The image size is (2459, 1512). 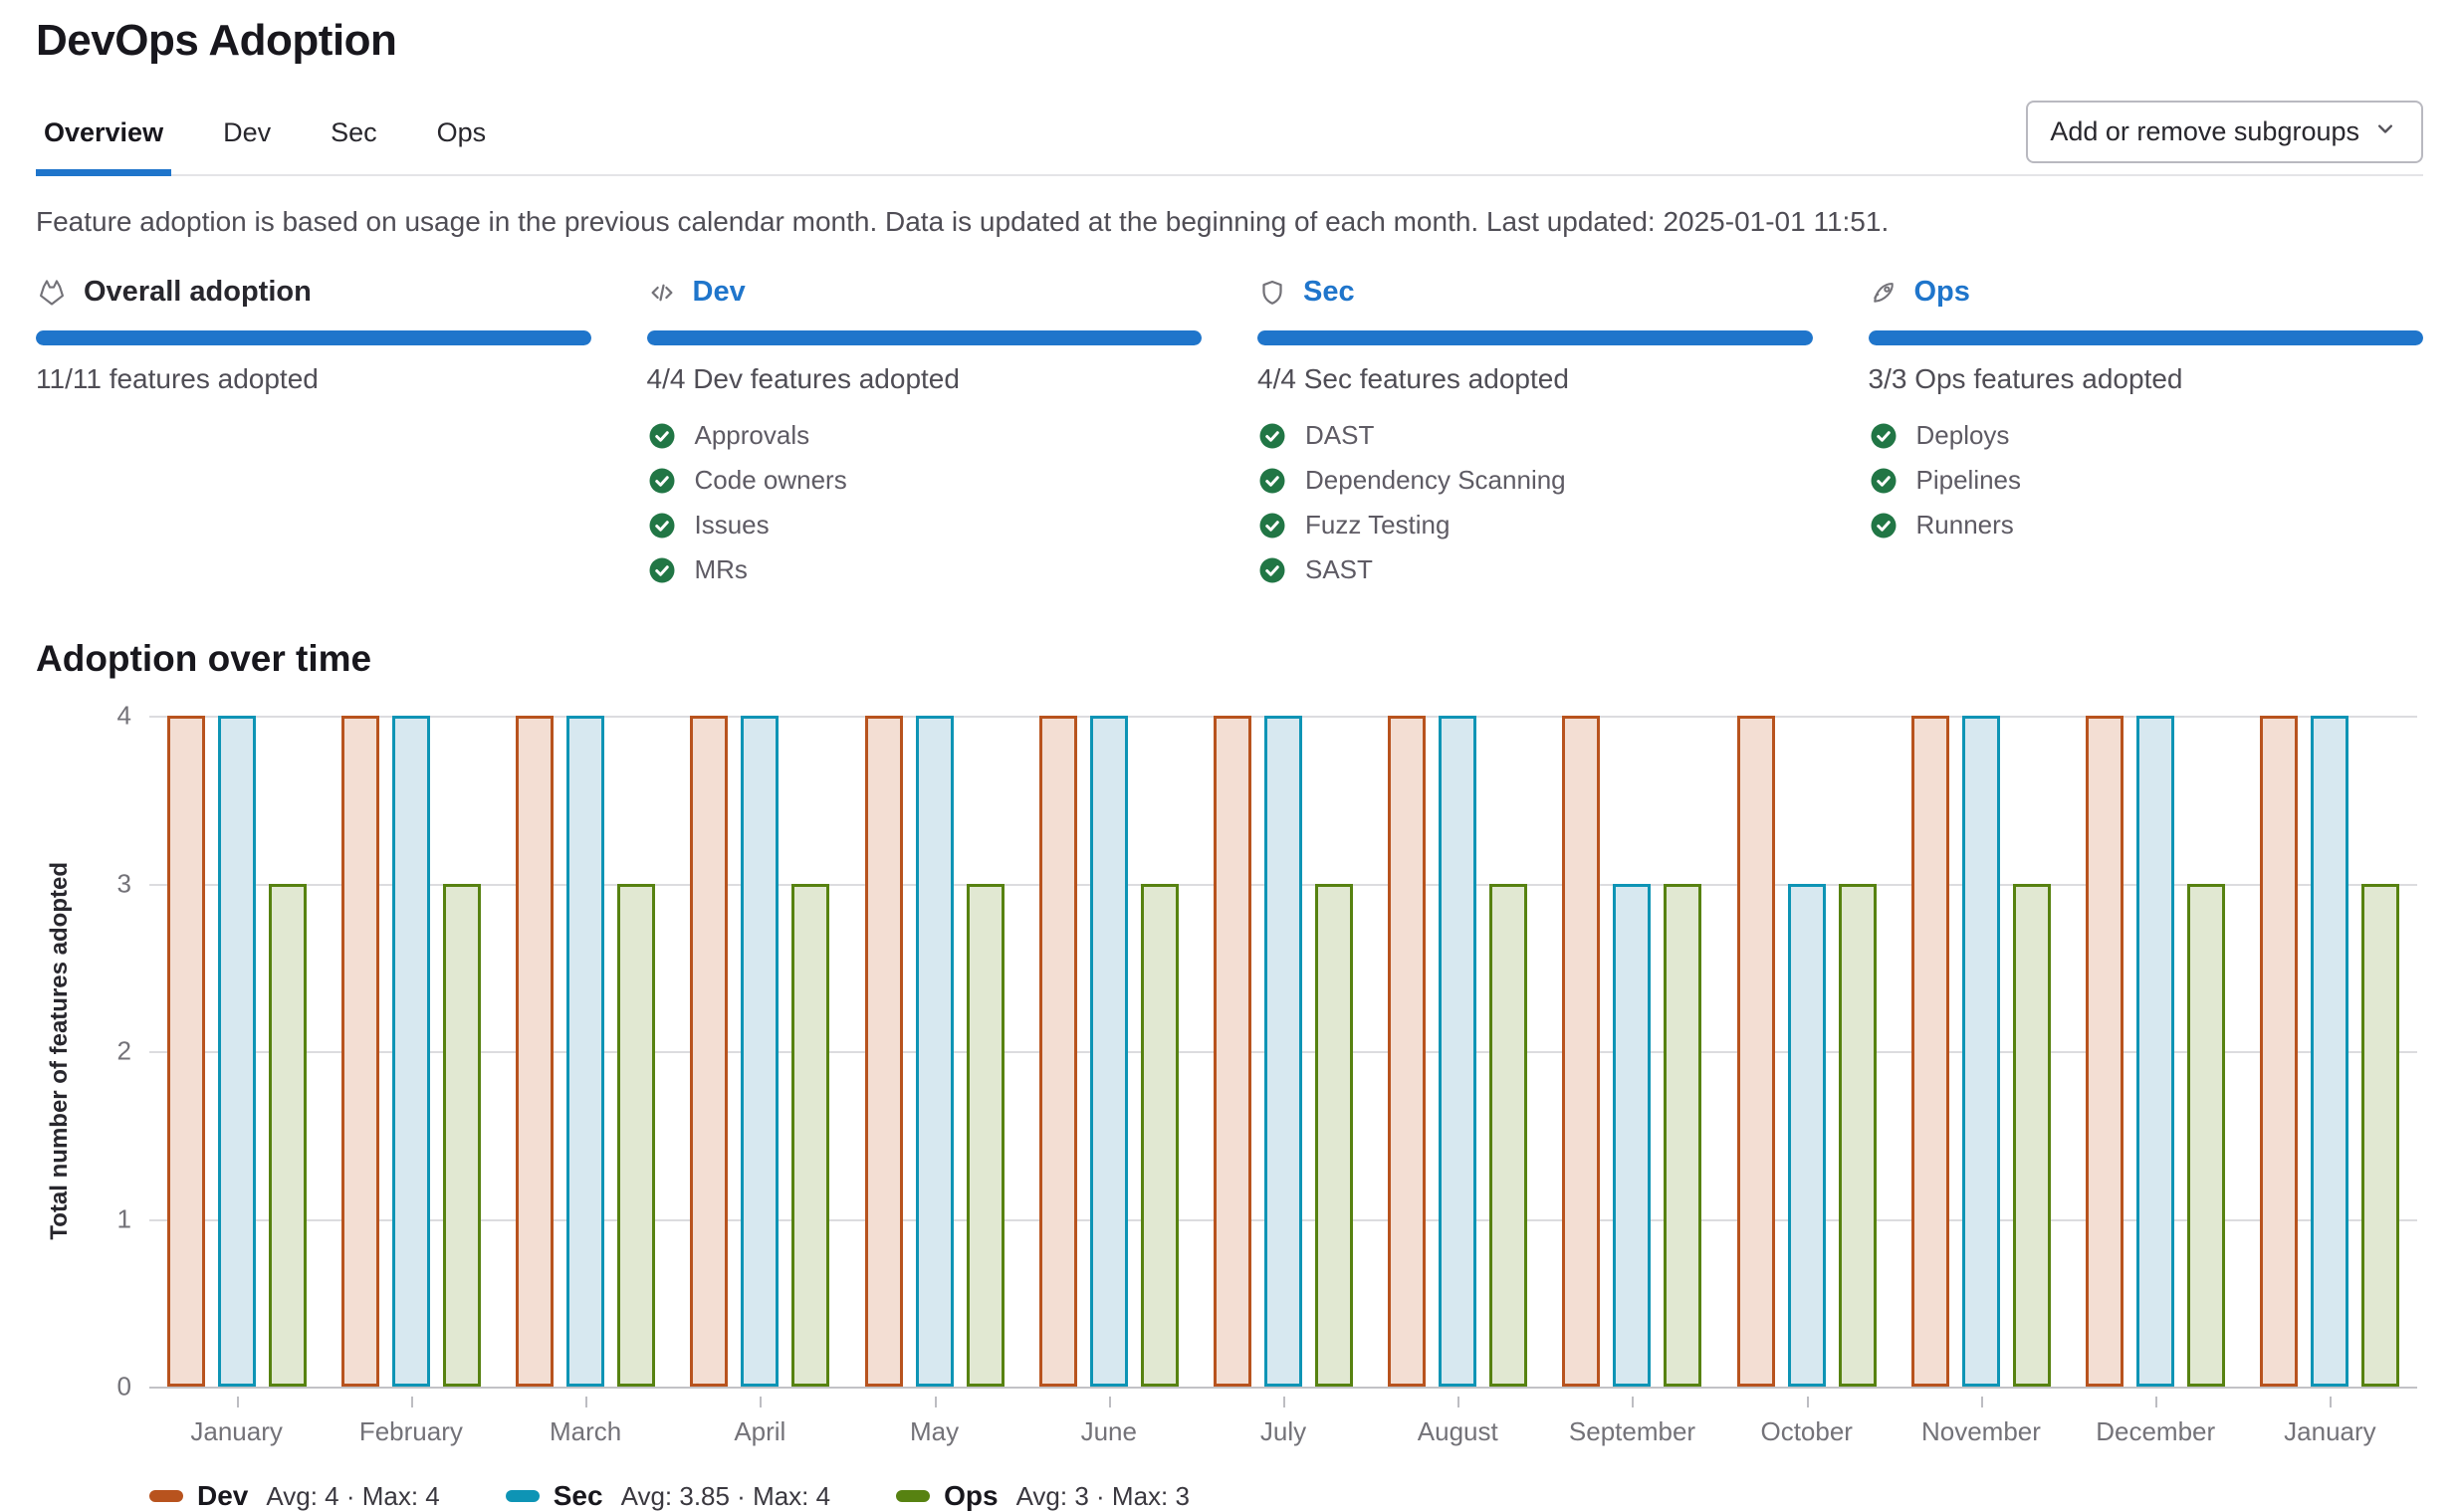 What do you see at coordinates (2156, 1428) in the screenshot?
I see `x-tick-label: December` at bounding box center [2156, 1428].